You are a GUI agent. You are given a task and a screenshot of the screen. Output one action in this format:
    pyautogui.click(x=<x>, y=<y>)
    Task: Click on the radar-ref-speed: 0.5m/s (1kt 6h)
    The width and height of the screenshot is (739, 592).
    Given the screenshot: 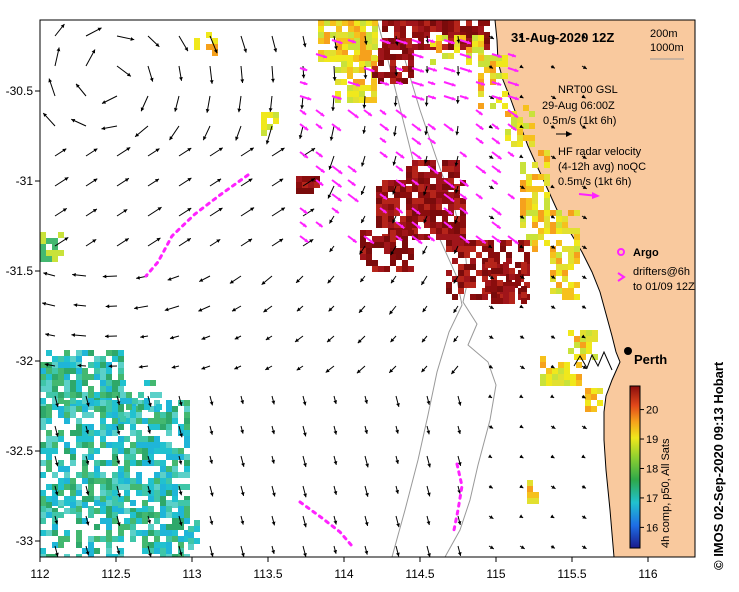 What is the action you would take?
    pyautogui.click(x=594, y=182)
    